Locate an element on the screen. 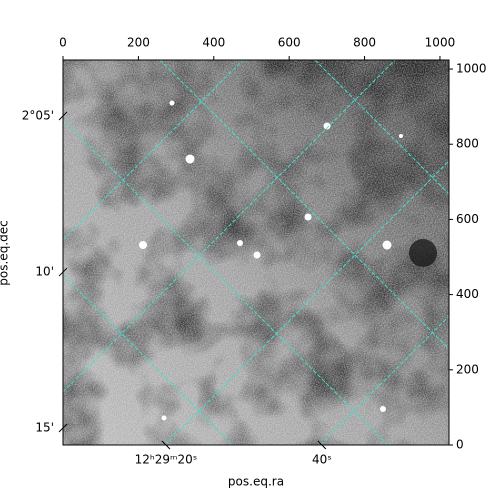 The image size is (500, 504). right-tick-label: 200 is located at coordinates (467, 369).